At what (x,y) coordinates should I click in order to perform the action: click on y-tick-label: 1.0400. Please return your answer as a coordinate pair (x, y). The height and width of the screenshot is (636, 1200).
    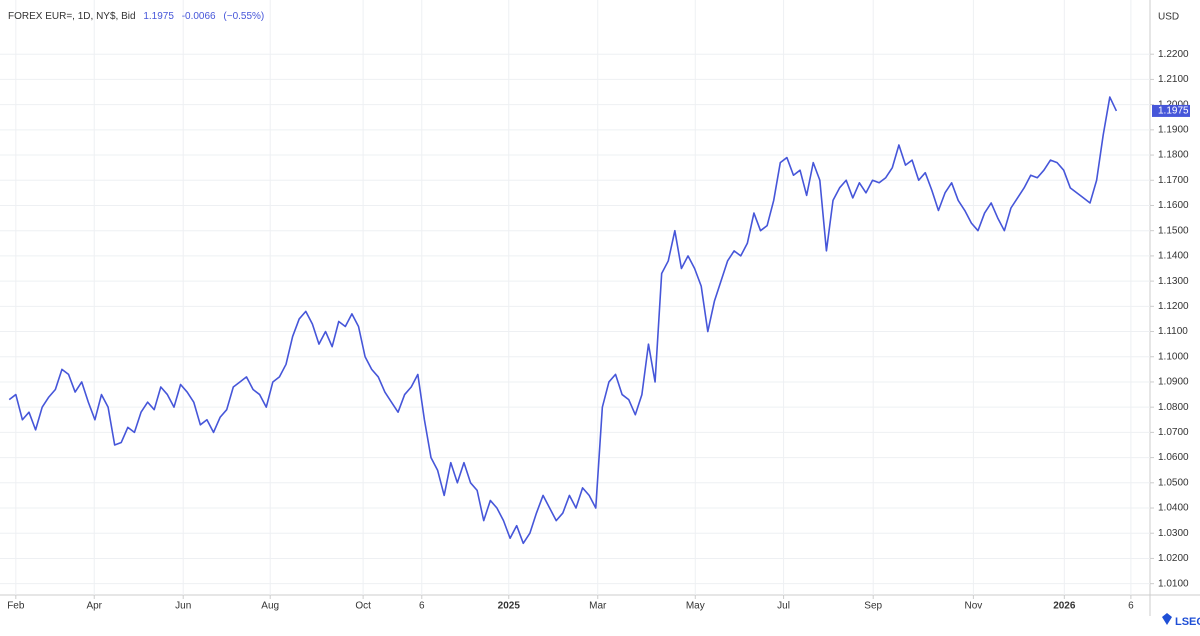
    Looking at the image, I should click on (1173, 508).